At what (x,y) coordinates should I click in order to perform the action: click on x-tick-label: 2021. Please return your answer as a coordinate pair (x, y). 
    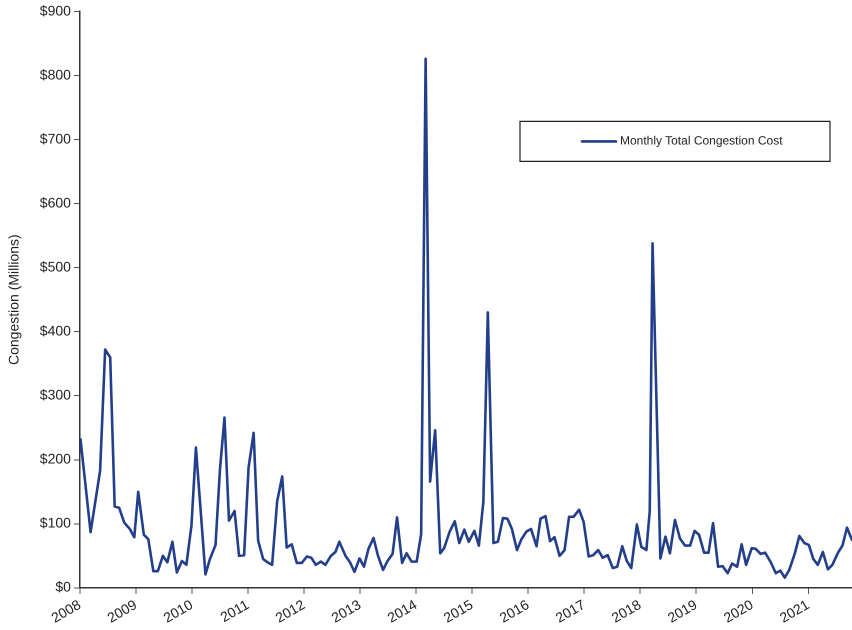
    Looking at the image, I should click on (794, 611).